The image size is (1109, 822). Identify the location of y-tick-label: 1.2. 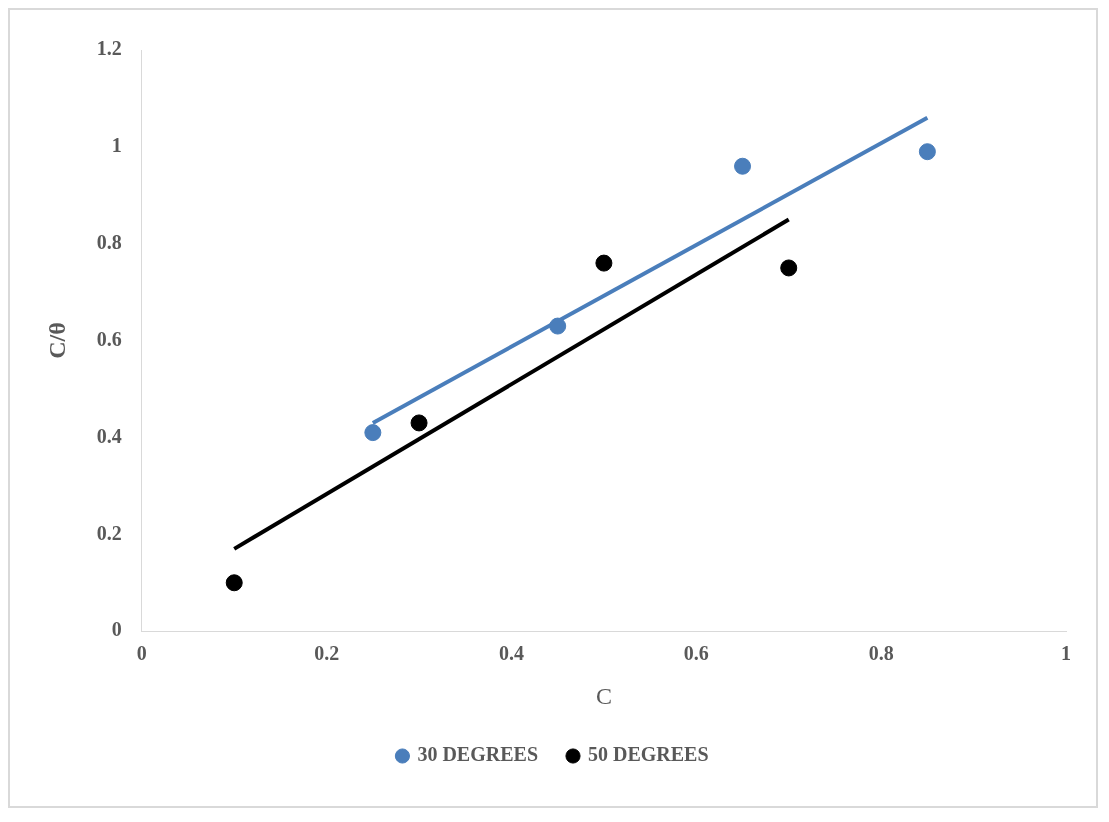
(109, 48).